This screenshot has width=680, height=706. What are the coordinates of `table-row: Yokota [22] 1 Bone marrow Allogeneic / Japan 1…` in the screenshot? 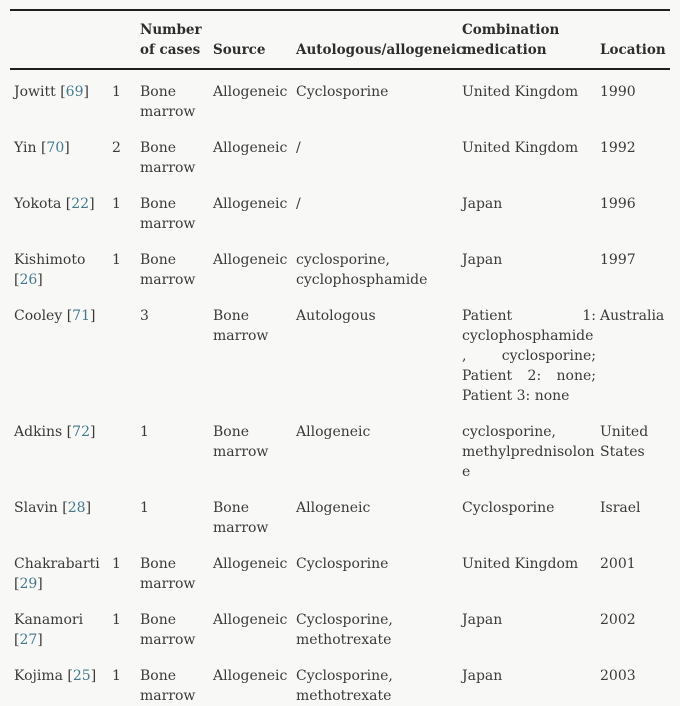 It's located at (340, 206).